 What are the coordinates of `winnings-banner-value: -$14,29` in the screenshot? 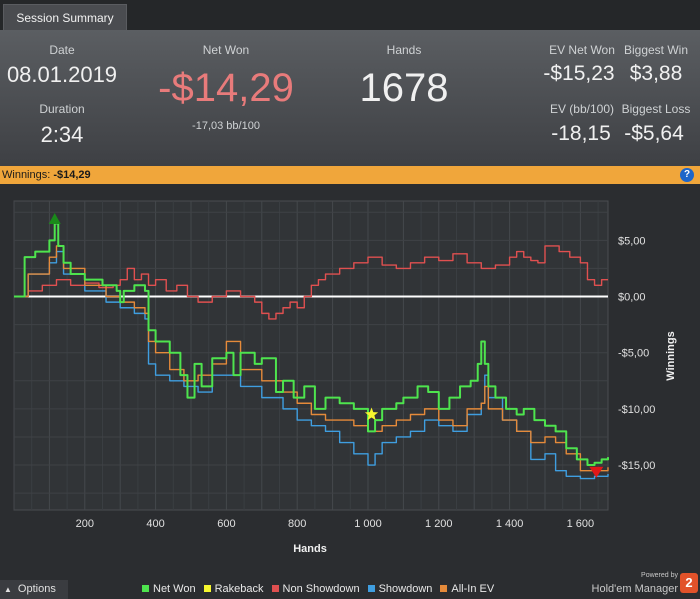 It's located at (72, 175).